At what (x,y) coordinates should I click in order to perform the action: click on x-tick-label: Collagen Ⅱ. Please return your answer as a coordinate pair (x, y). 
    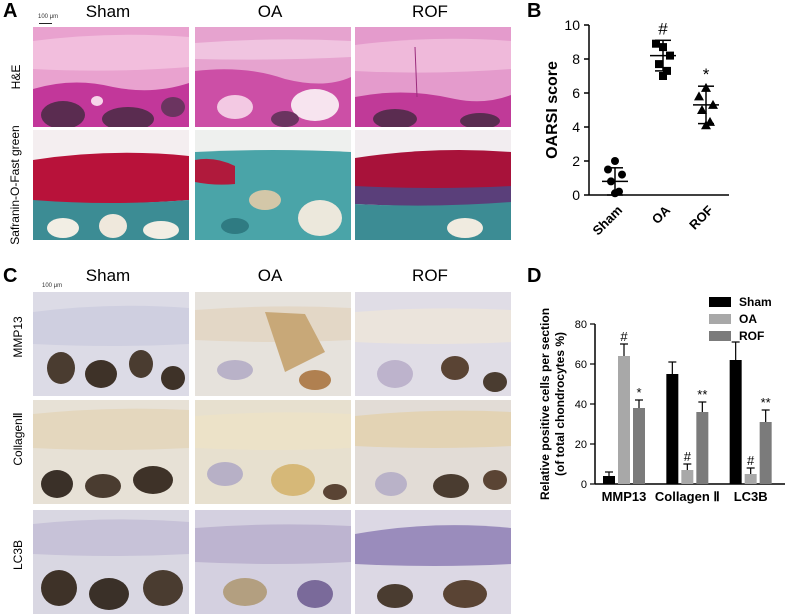
    Looking at the image, I should click on (687, 496).